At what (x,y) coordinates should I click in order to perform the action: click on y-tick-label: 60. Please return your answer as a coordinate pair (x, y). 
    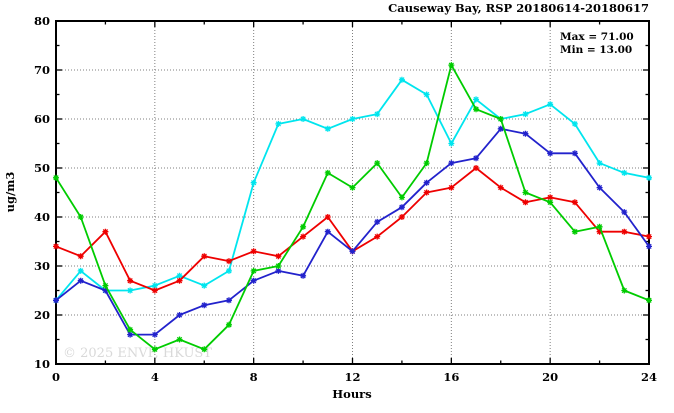
    Looking at the image, I should click on (42, 119).